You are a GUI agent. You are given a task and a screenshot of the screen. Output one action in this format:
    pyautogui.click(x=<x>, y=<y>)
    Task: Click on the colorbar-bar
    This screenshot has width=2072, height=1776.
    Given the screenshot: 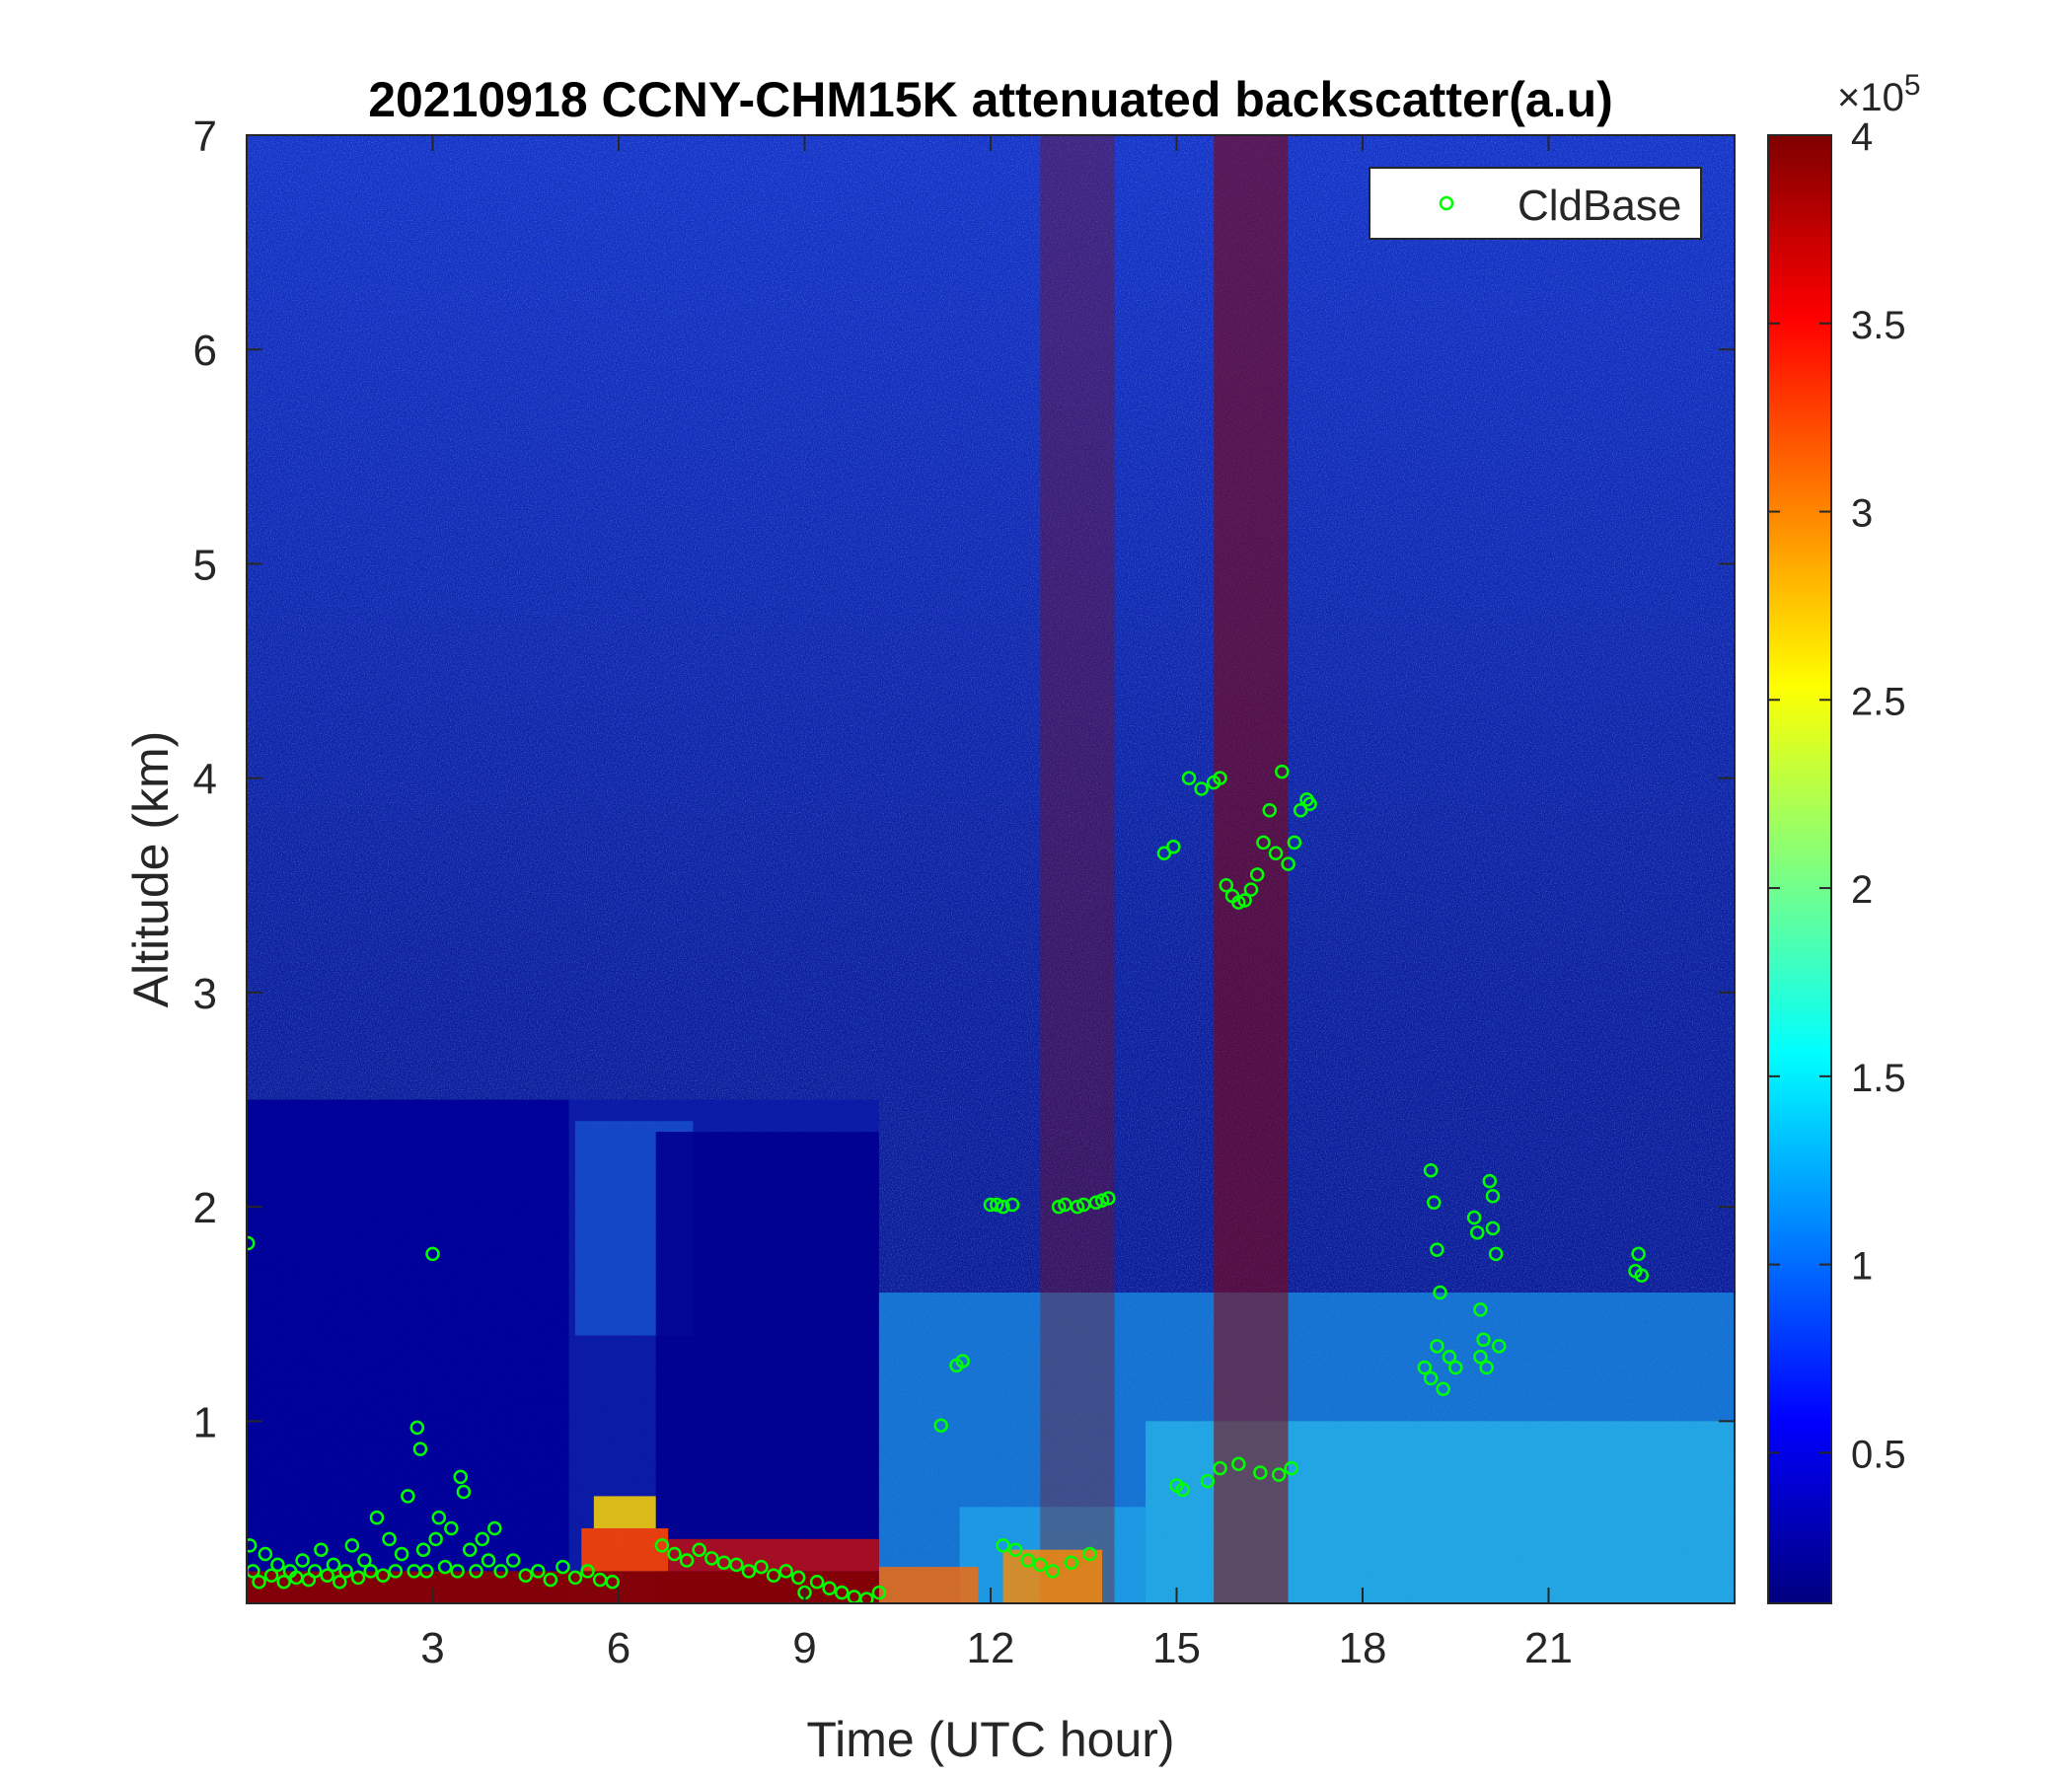 What is the action you would take?
    pyautogui.click(x=1800, y=869)
    